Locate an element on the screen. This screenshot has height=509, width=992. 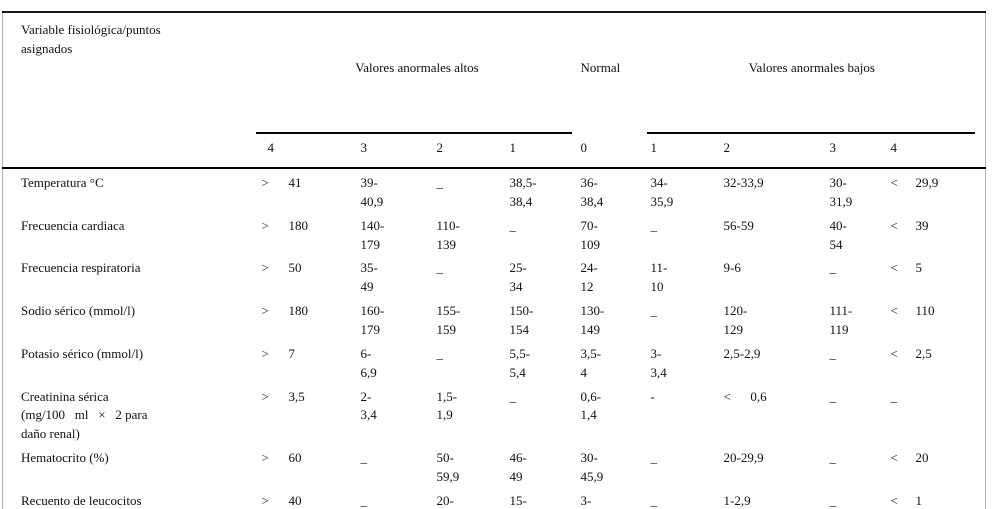
points-header-high-2: 2 is located at coordinates (469, 152).